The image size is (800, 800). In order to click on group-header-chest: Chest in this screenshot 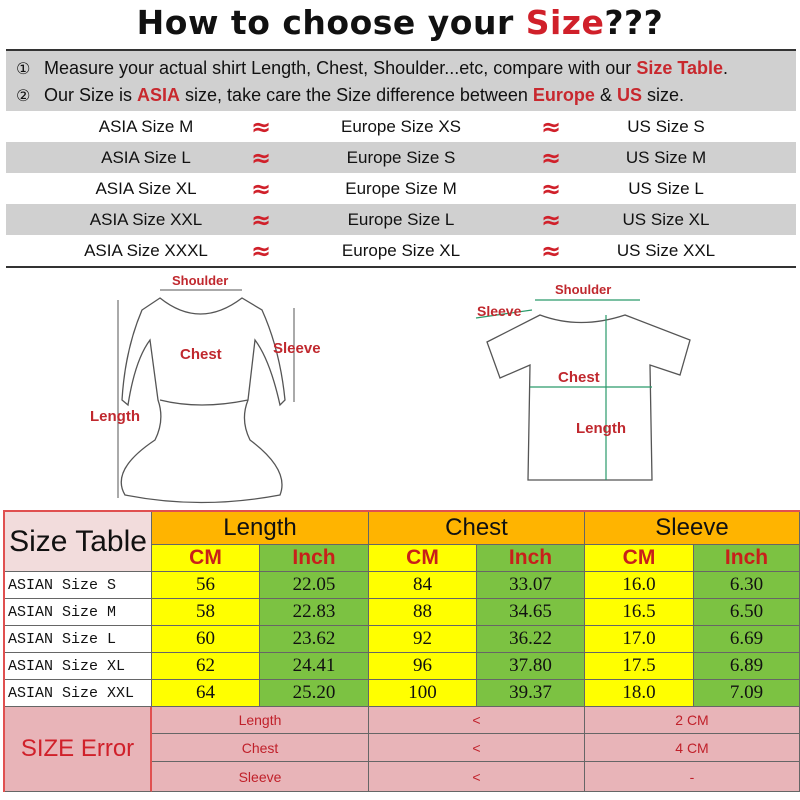, I will do `click(477, 528)`.